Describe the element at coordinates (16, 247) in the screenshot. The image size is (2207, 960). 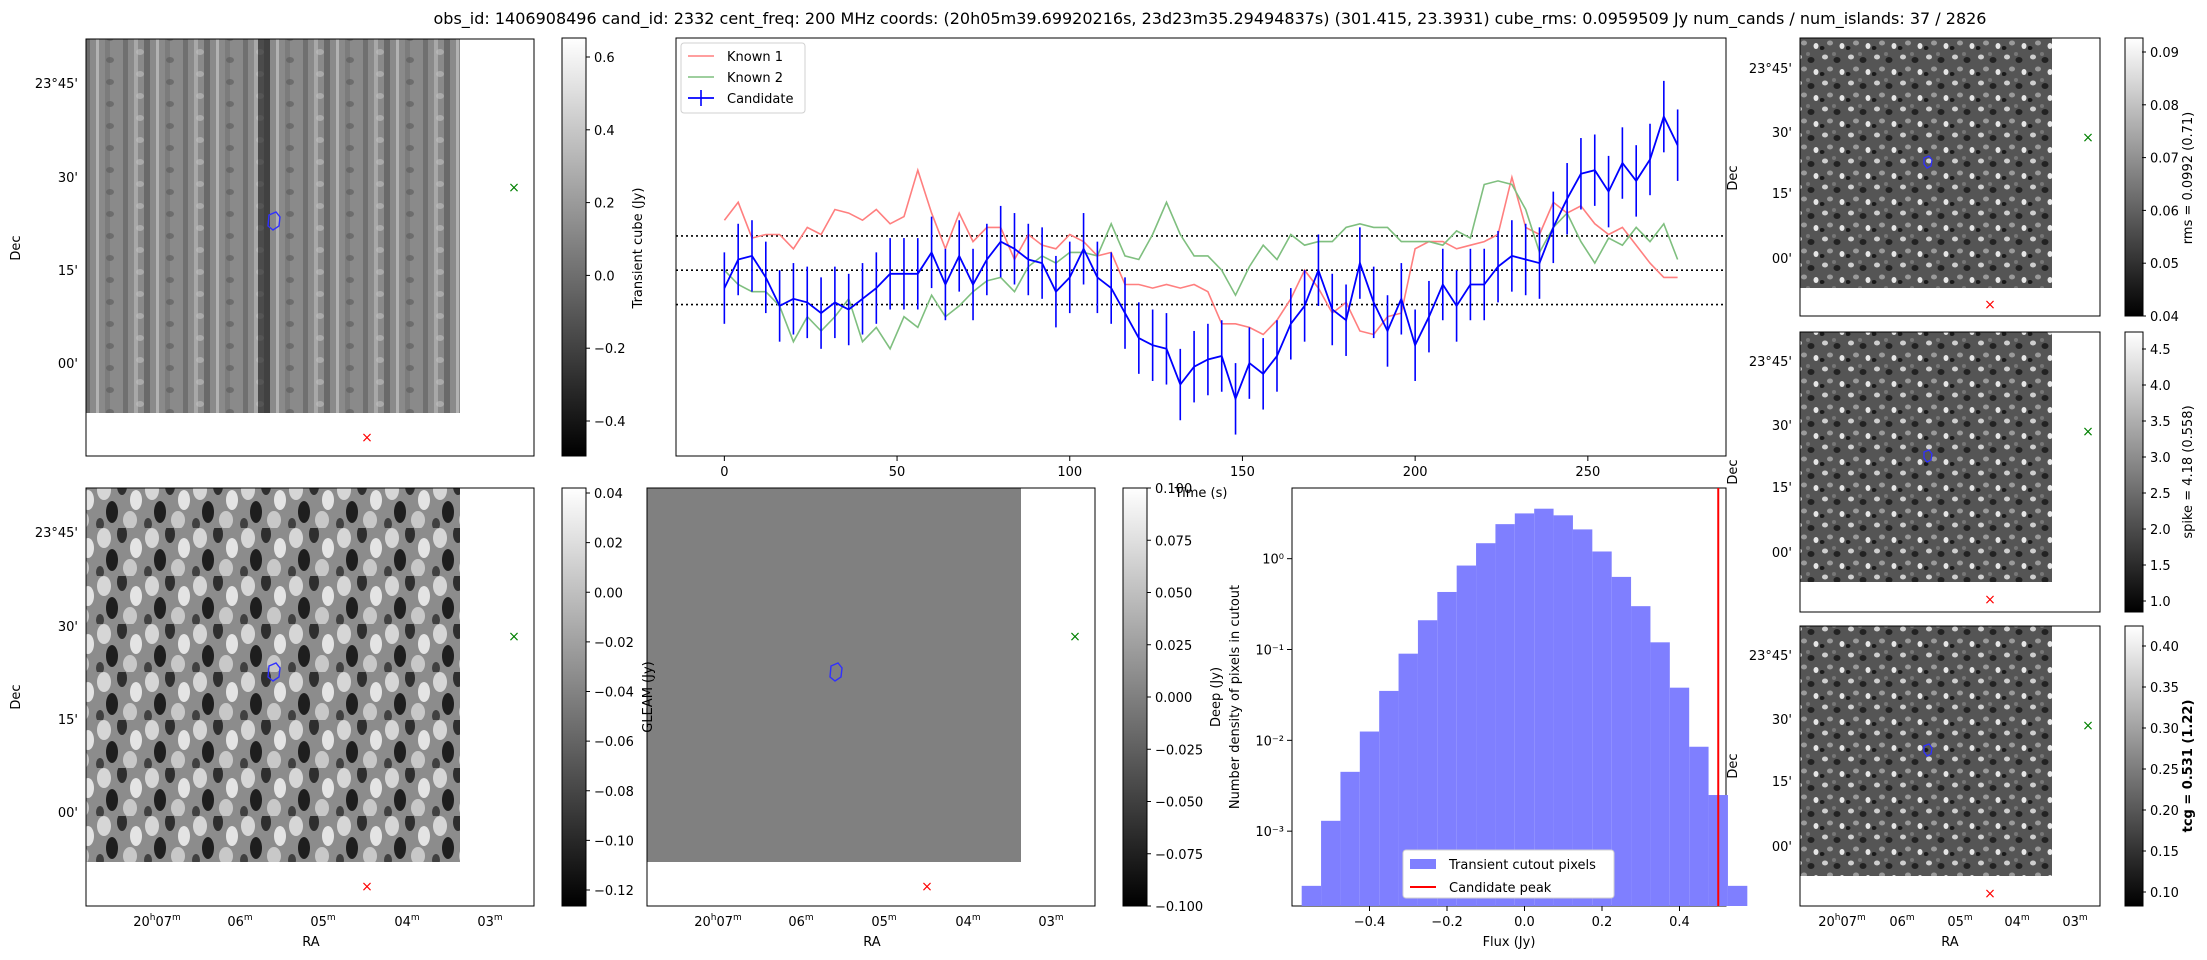
I see `dec-label: Dec` at that location.